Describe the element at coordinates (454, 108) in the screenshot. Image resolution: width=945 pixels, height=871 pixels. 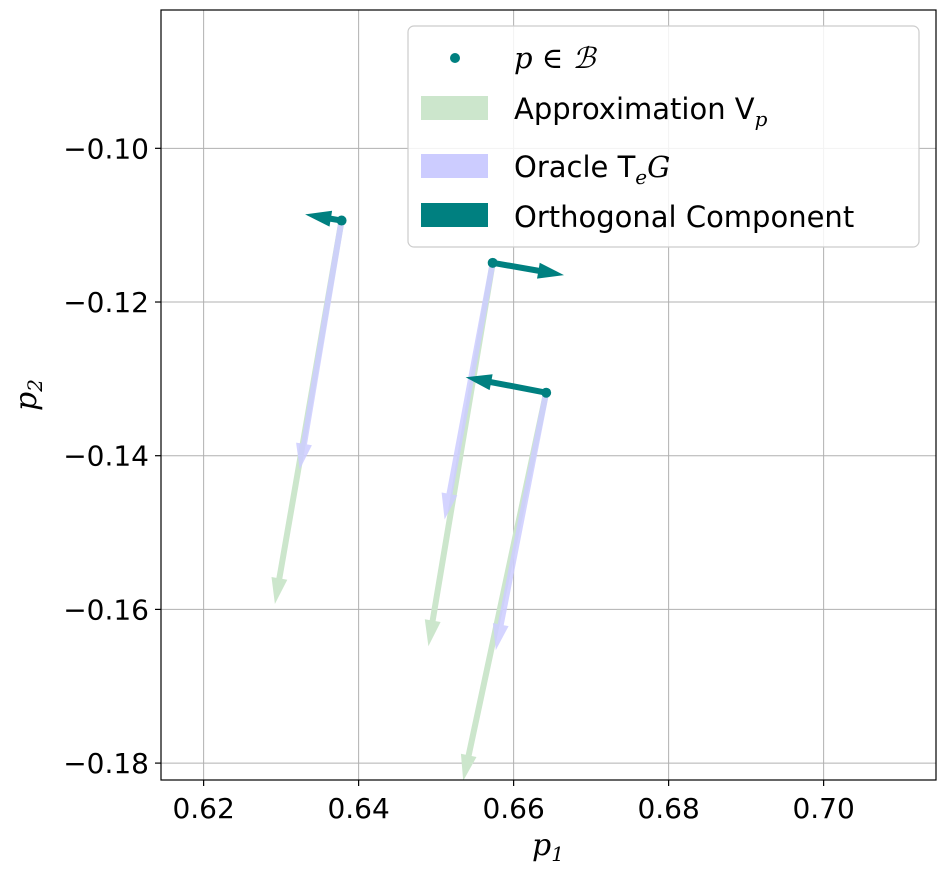
I see `legend-patch-approximation` at that location.